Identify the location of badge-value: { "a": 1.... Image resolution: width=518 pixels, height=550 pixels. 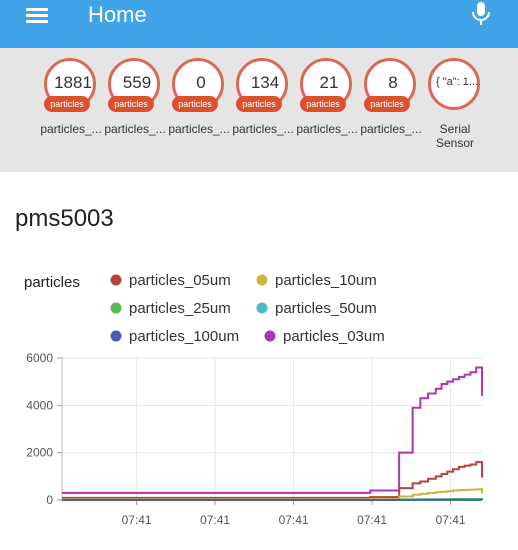
(457, 82).